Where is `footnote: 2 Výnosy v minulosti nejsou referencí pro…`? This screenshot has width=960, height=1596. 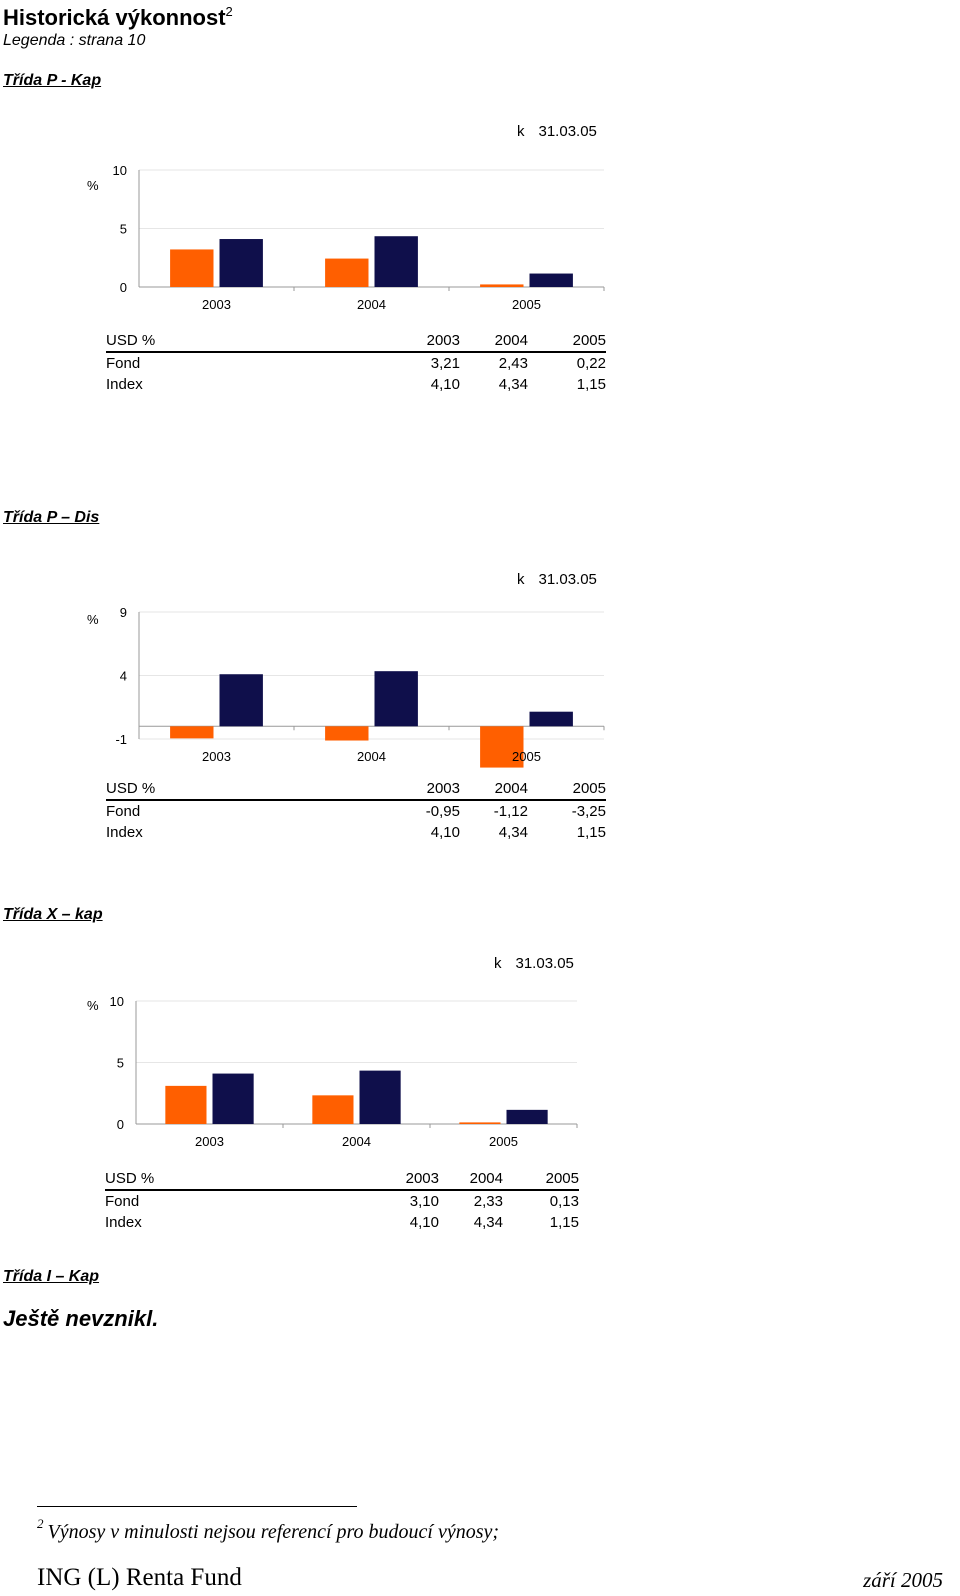 footnote: 2 Výnosy v minulosti nejsou referencí pro… is located at coordinates (268, 1530).